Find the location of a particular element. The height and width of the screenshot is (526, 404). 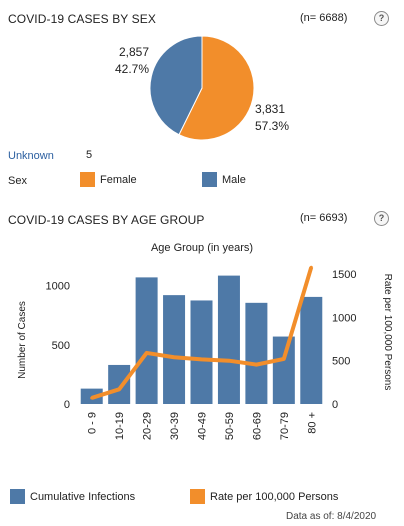

sex-section-title: COVID-19 CASES BY SEX is located at coordinates (82, 19).